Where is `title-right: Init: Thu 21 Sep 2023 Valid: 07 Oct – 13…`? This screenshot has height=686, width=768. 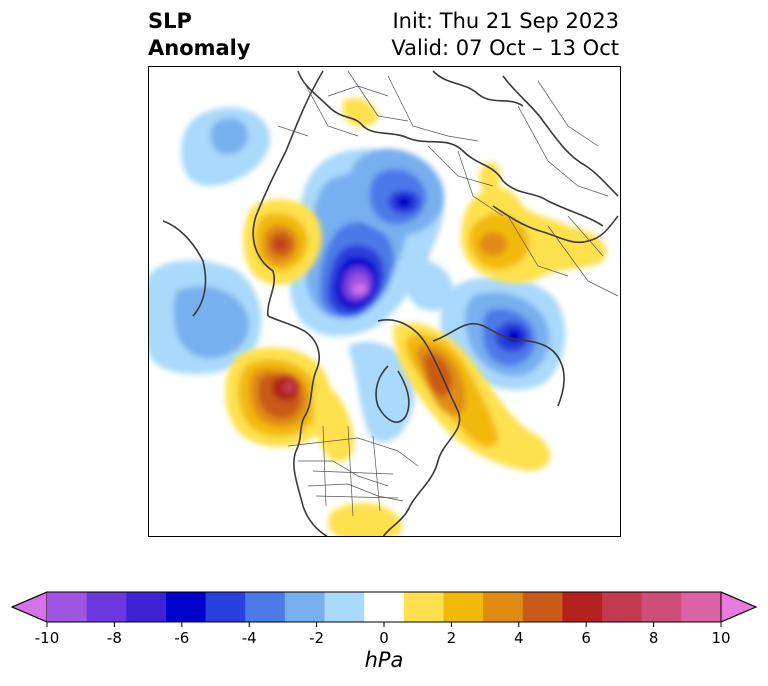 title-right: Init: Thu 21 Sep 2023 Valid: 07 Oct – 13… is located at coordinates (505, 35).